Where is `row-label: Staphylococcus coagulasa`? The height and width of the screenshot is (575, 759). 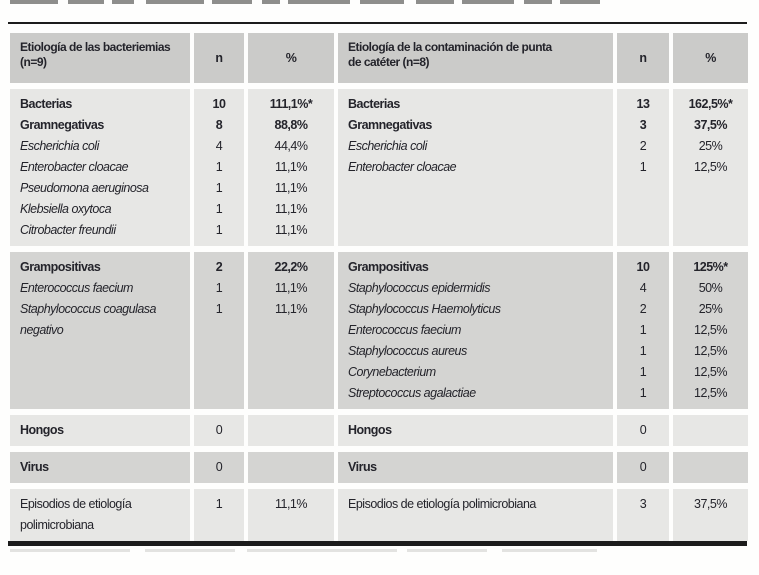
row-label: Staphylococcus coagulasa is located at coordinates (88, 309).